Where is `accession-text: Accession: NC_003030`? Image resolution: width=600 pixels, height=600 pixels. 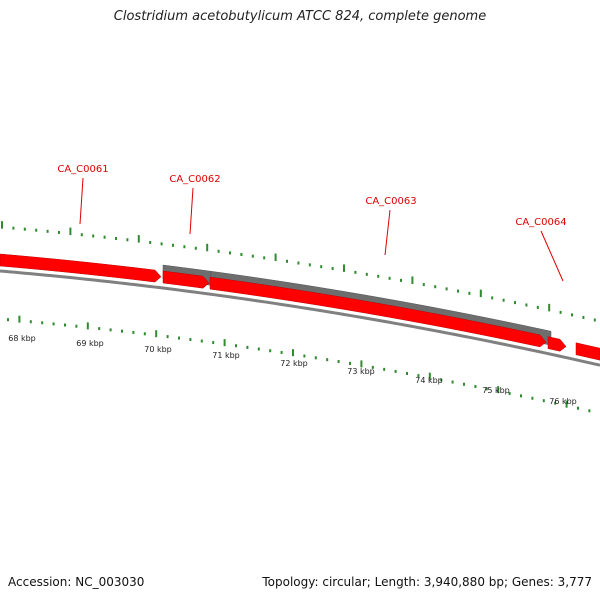
accession-text: Accession: NC_003030 is located at coordinates (76, 582).